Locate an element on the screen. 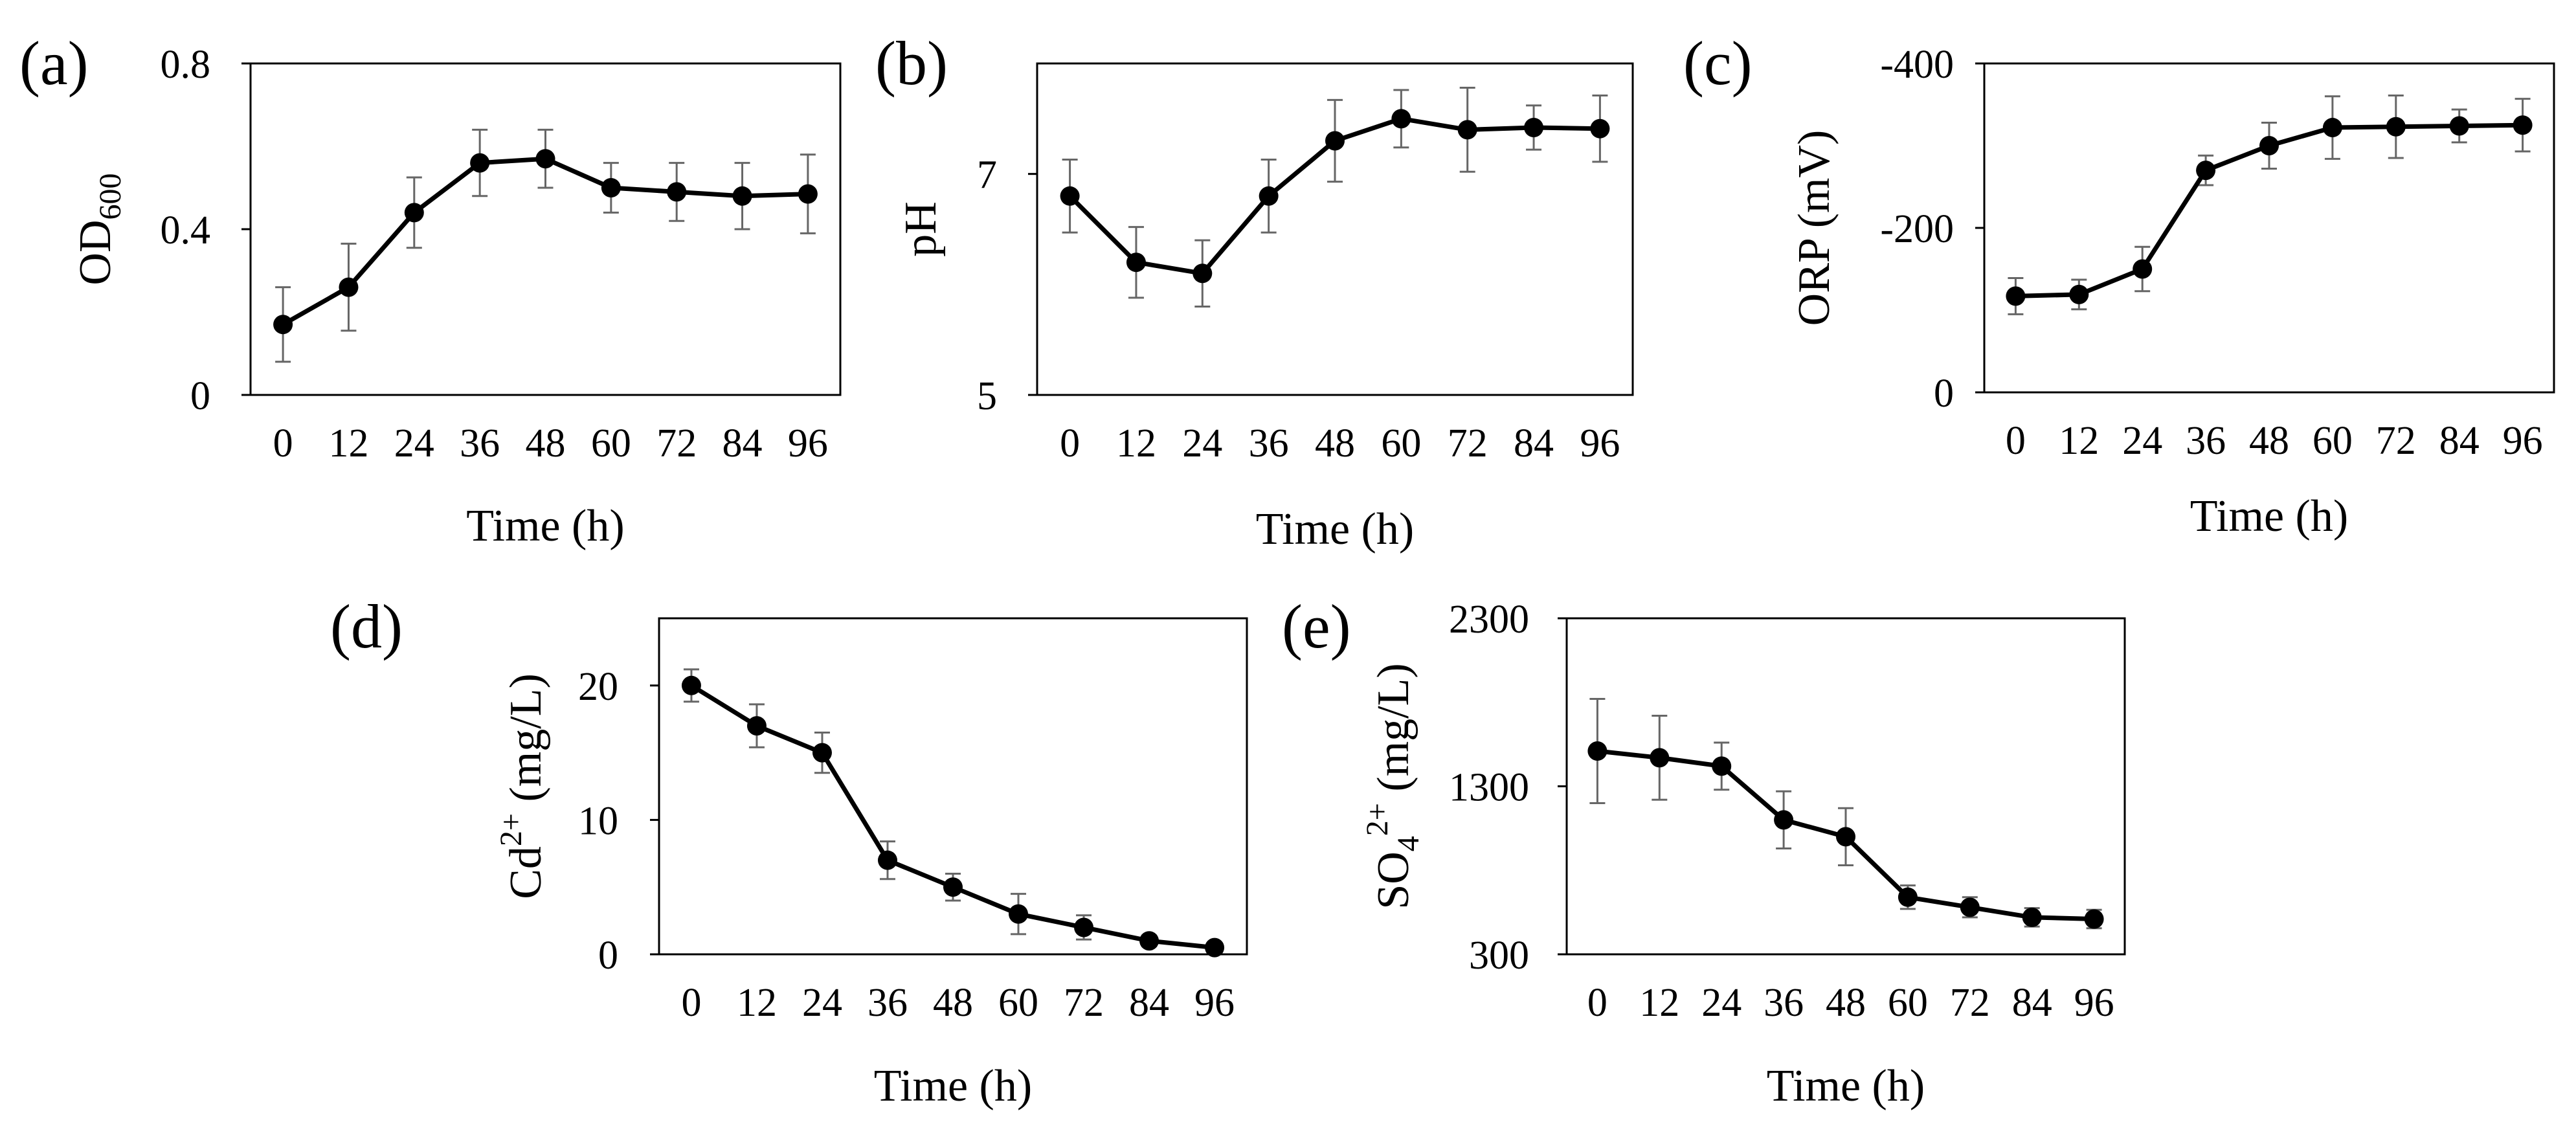  y-axis-title: Cd2+ (mg/L) is located at coordinates (522, 786).